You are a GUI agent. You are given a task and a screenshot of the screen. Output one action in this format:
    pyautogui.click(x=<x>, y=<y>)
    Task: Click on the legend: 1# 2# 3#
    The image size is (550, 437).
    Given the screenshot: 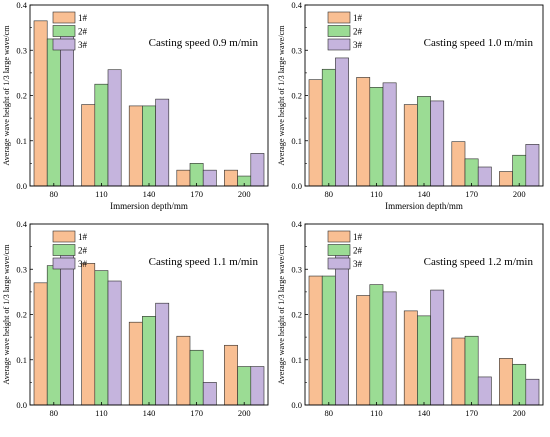 What is the action you would take?
    pyautogui.click(x=70, y=250)
    